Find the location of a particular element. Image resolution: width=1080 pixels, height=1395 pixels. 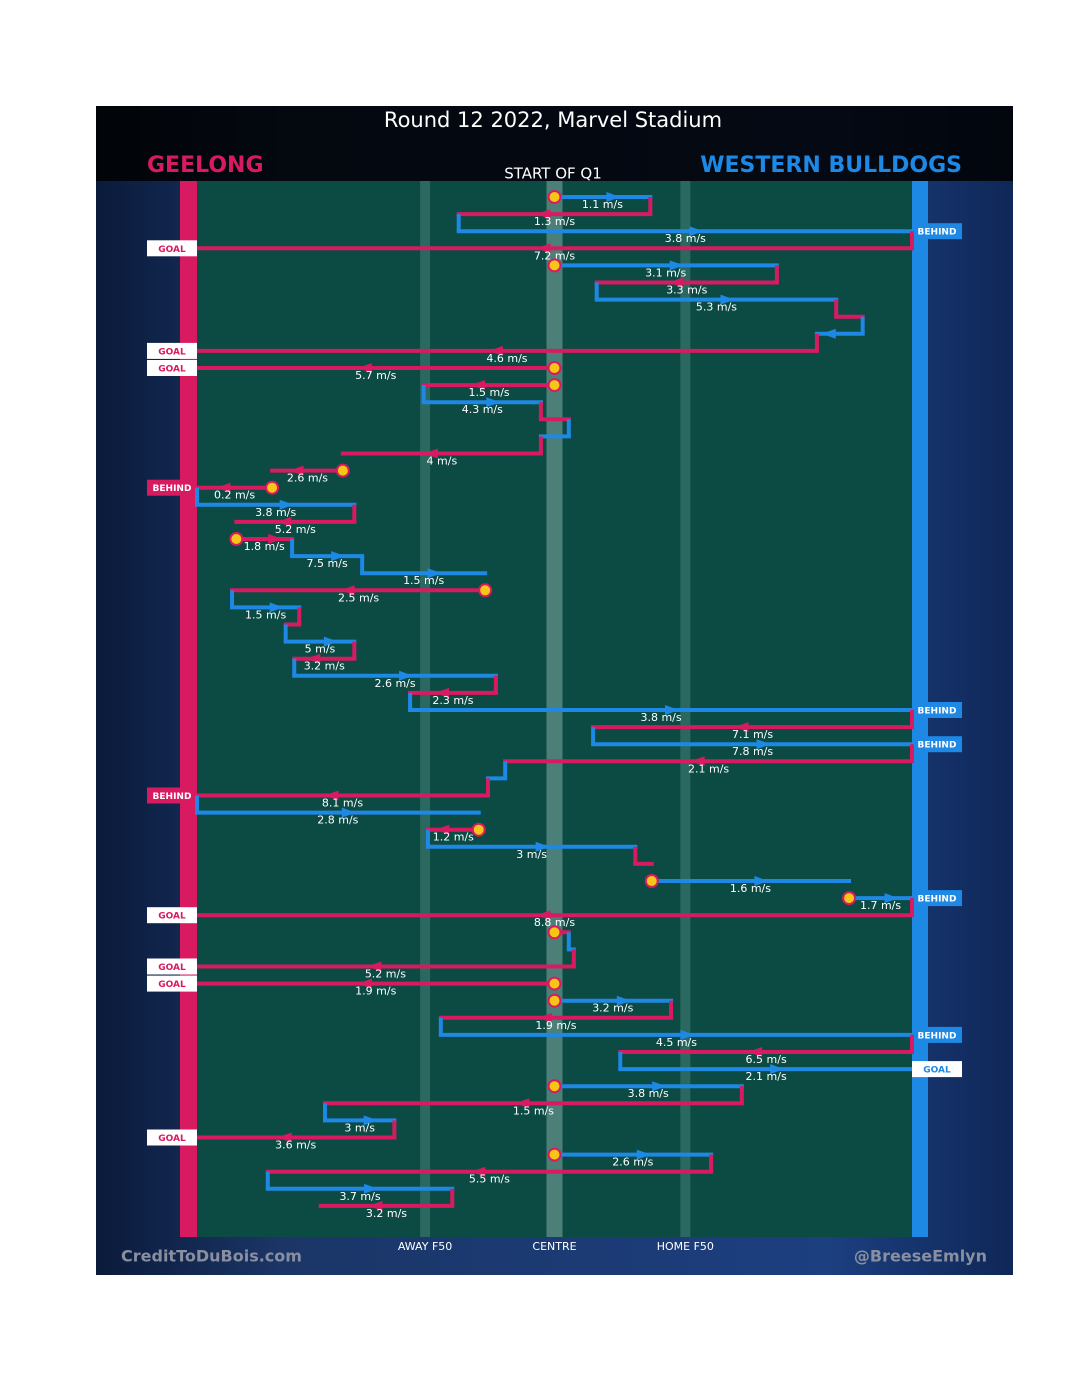

speed-label: 0.2 m/s is located at coordinates (234, 495).